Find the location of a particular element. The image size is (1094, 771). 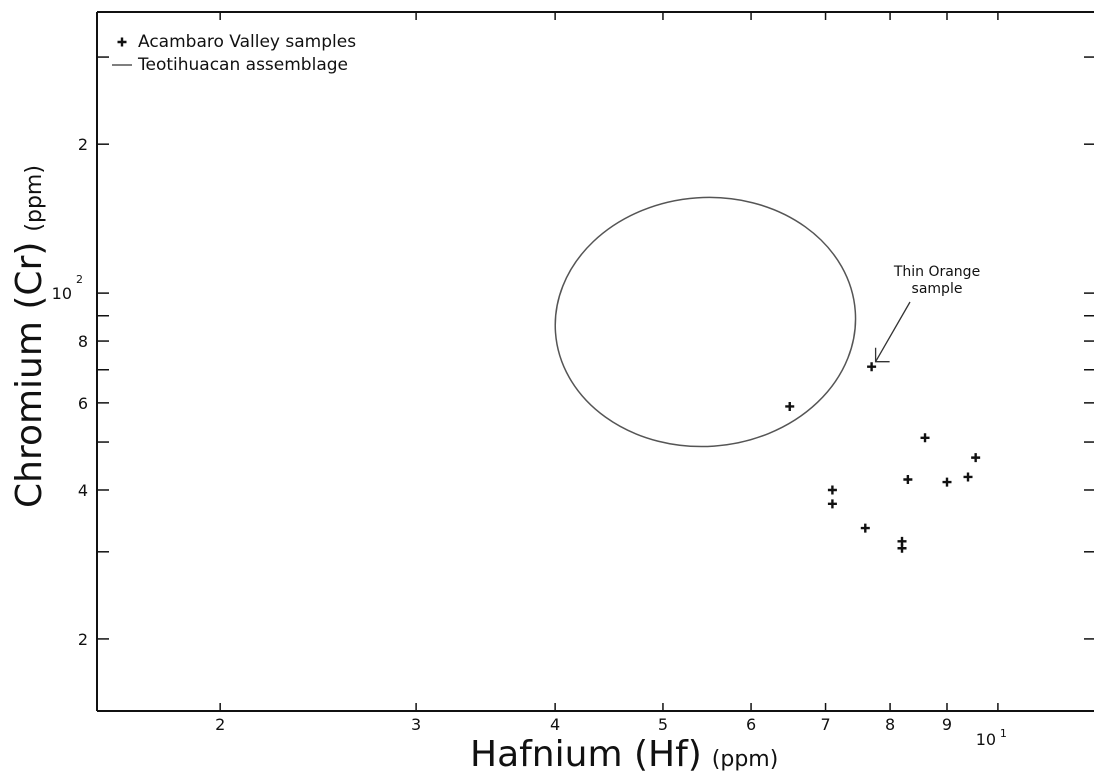

annotation-text-line: Thin Orange is located at coordinates (936, 272).